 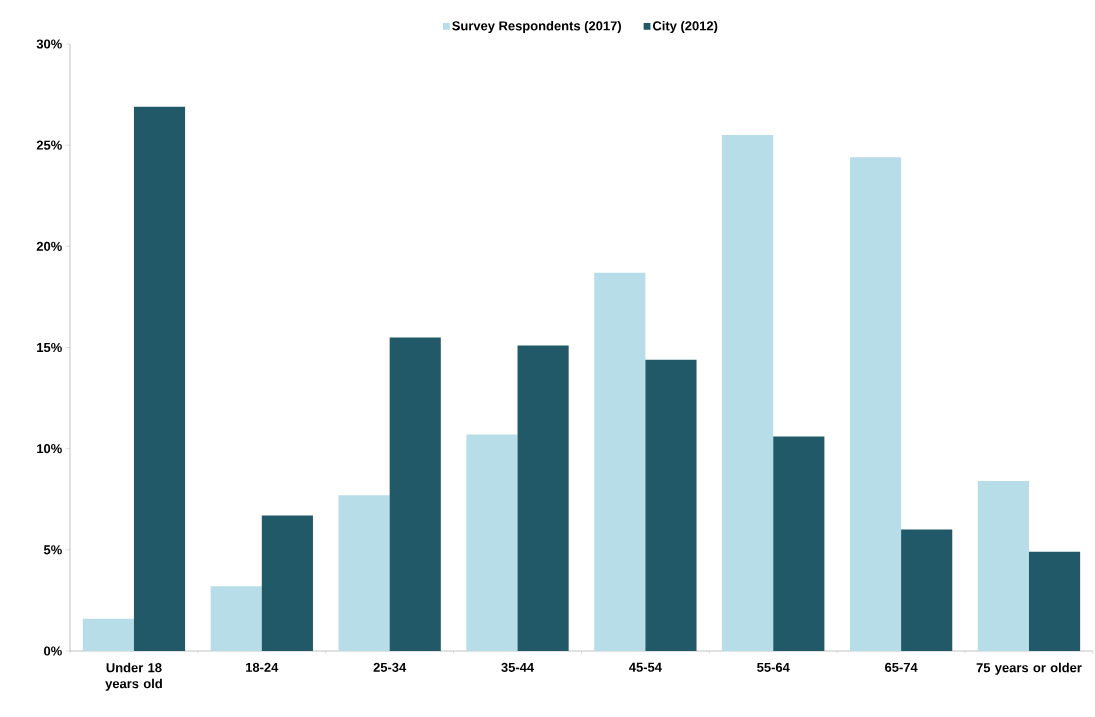 I want to click on x-tick-label: 35-44, so click(x=518, y=667).